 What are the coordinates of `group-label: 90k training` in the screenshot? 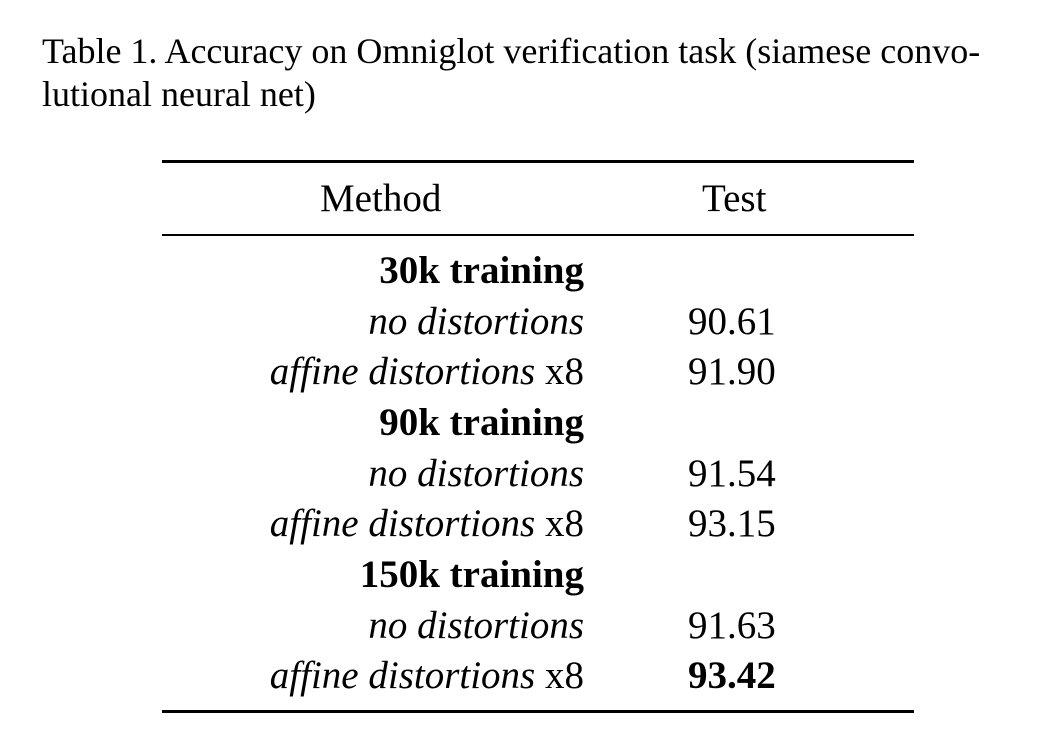 It's located at (481, 422).